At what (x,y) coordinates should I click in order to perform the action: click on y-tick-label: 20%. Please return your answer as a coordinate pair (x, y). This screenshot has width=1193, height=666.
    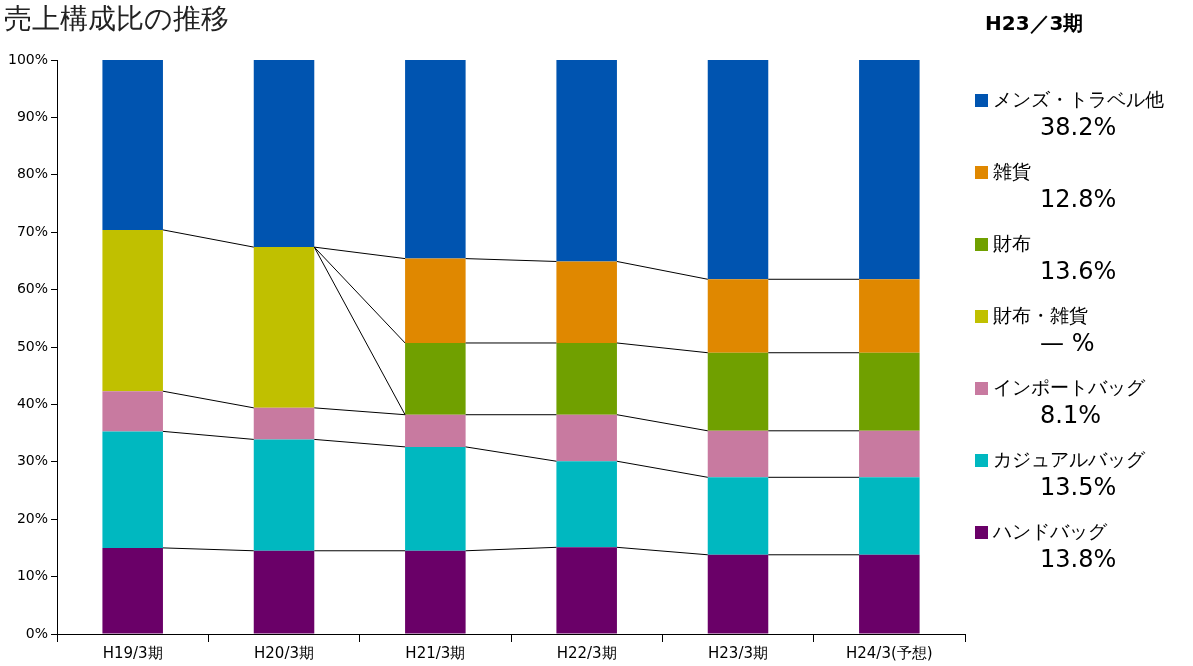
    Looking at the image, I should click on (32, 517).